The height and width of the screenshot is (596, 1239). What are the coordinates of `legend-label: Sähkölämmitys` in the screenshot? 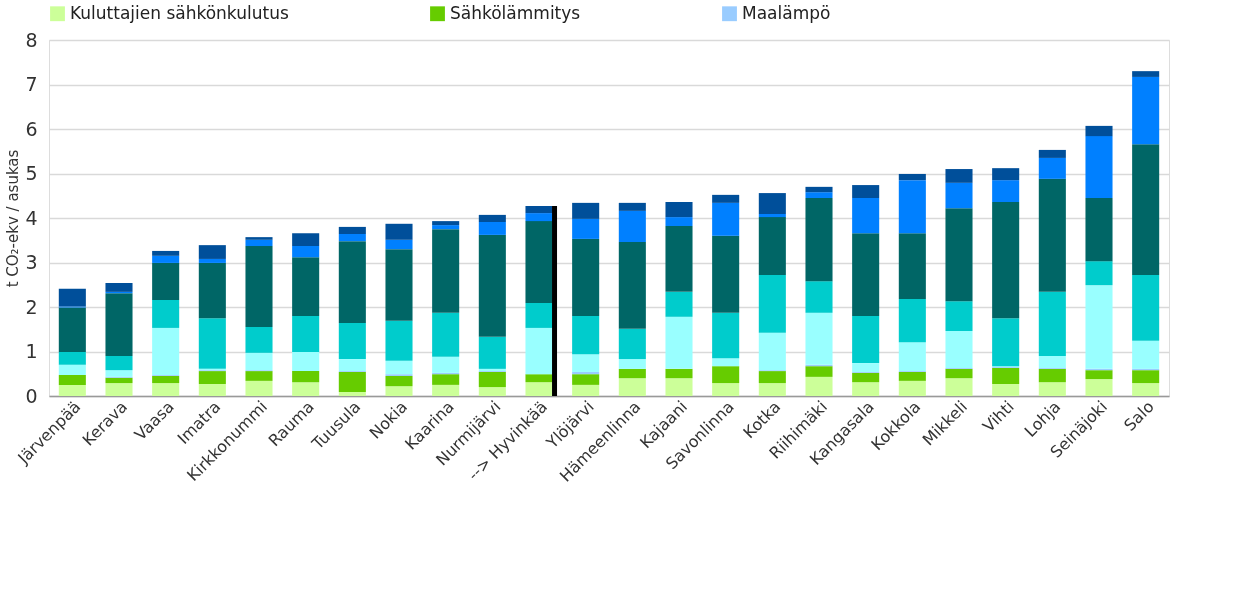 It's located at (515, 12).